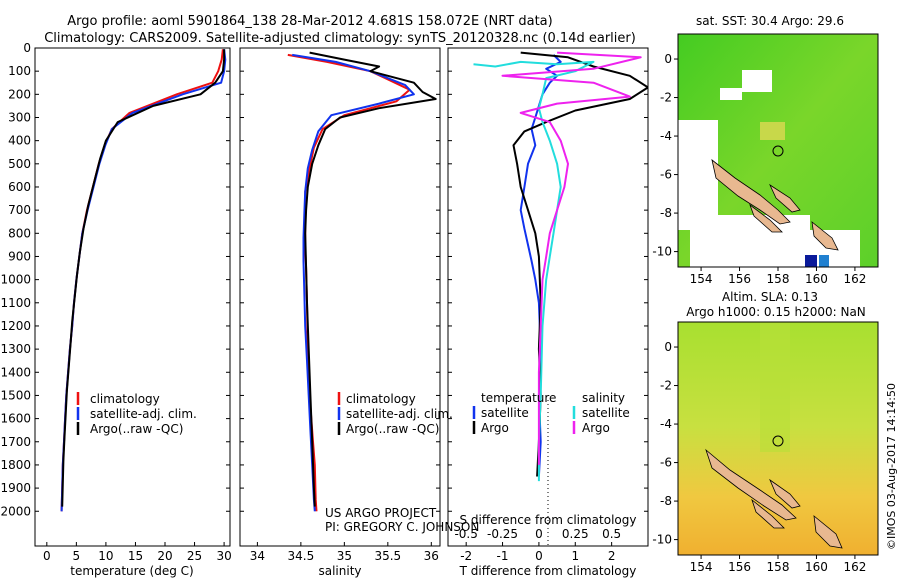 This screenshot has height=580, width=900. Describe the element at coordinates (575, 534) in the screenshot. I see `top-tick-label: 0.25` at that location.